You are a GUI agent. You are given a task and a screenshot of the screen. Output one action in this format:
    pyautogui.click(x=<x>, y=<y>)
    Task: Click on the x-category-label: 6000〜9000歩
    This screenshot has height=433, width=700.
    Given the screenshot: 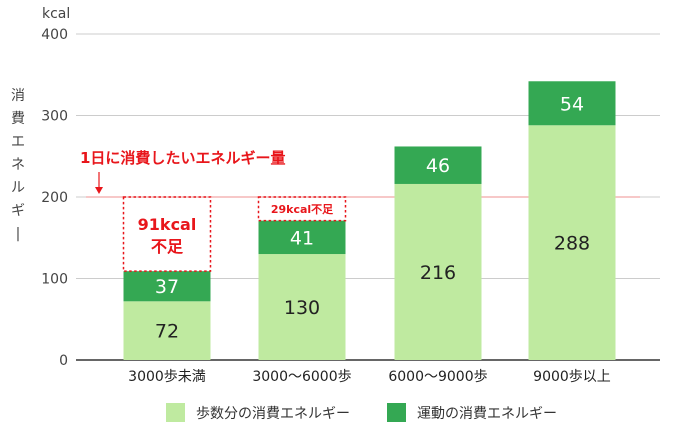 What is the action you would take?
    pyautogui.click(x=437, y=377)
    